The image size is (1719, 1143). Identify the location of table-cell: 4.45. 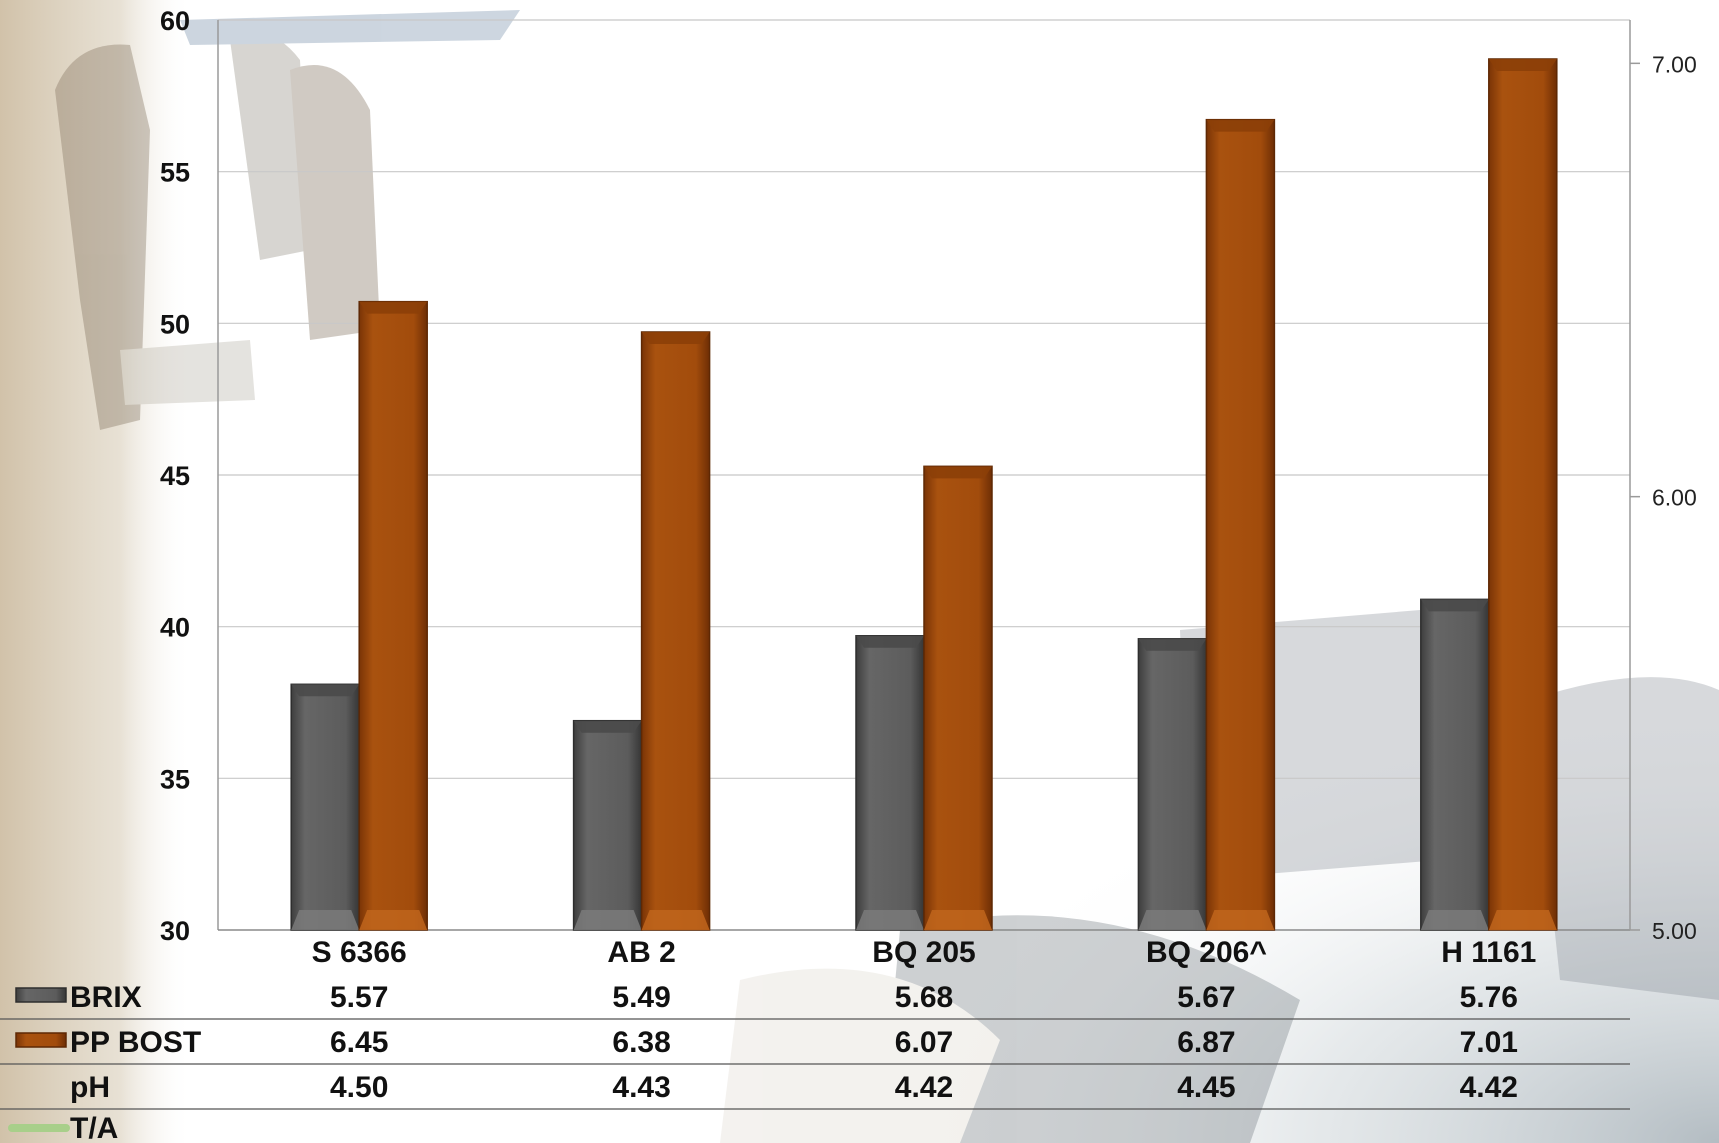
(1206, 1087).